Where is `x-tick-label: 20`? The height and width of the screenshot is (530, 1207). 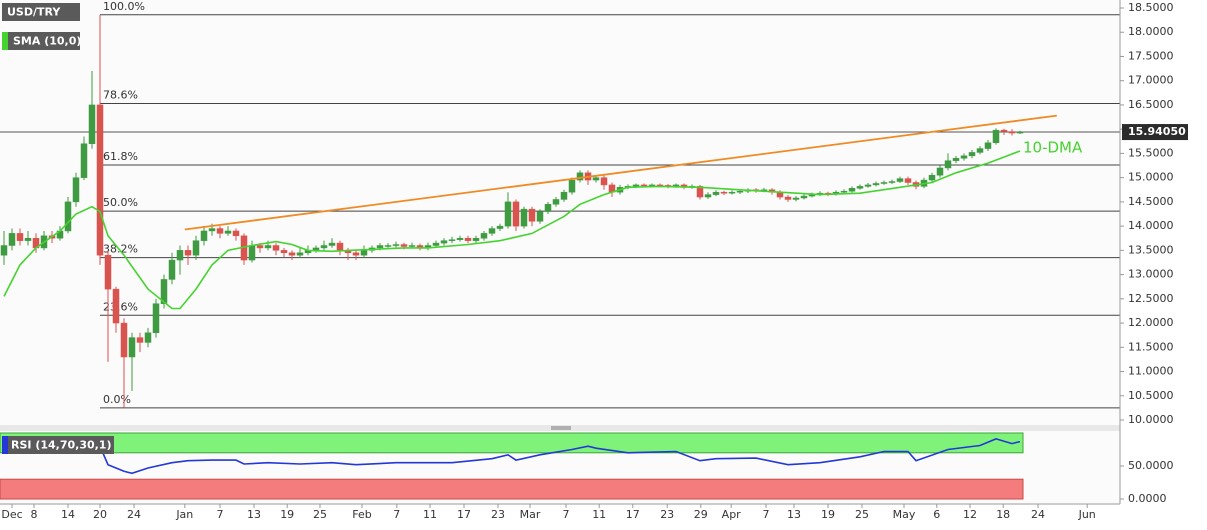 x-tick-label: 20 is located at coordinates (100, 514).